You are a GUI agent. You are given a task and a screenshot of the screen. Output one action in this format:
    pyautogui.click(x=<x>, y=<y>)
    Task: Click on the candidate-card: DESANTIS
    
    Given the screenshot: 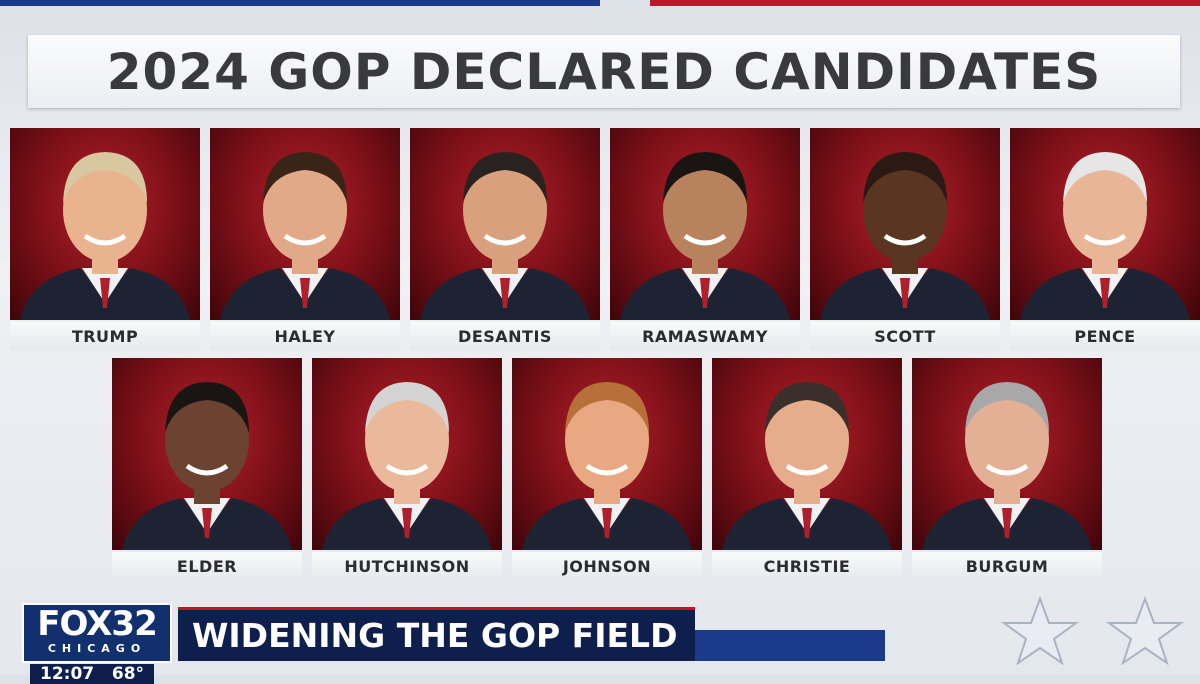 What is the action you would take?
    pyautogui.click(x=505, y=239)
    